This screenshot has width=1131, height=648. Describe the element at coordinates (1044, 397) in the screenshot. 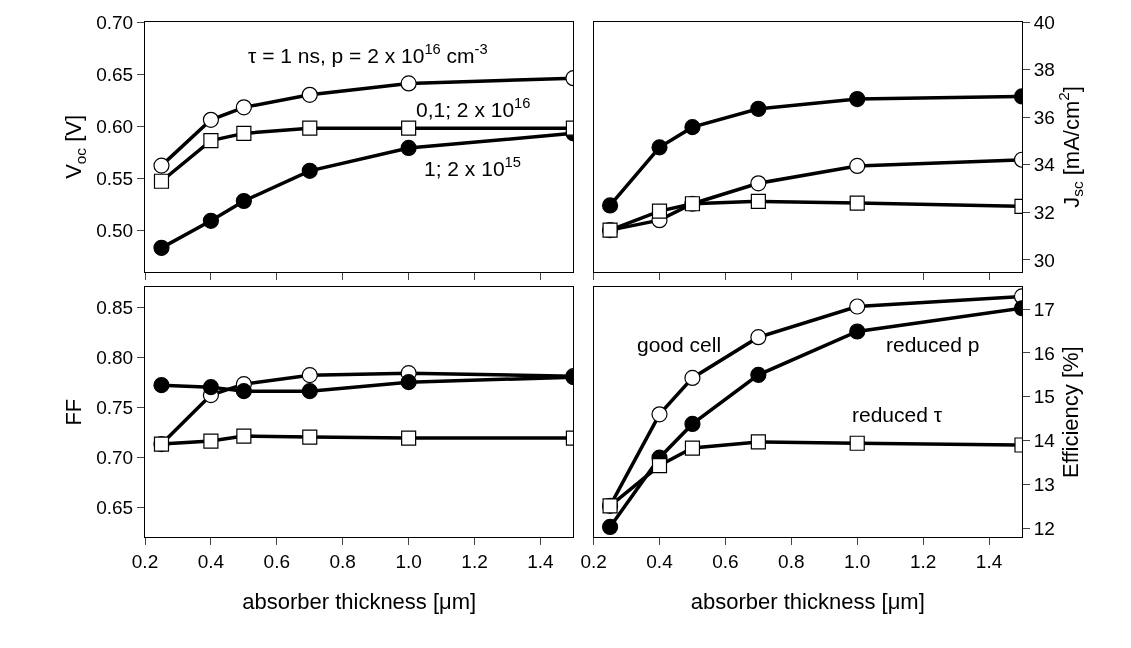

I see `y-tick-label: 15` at that location.